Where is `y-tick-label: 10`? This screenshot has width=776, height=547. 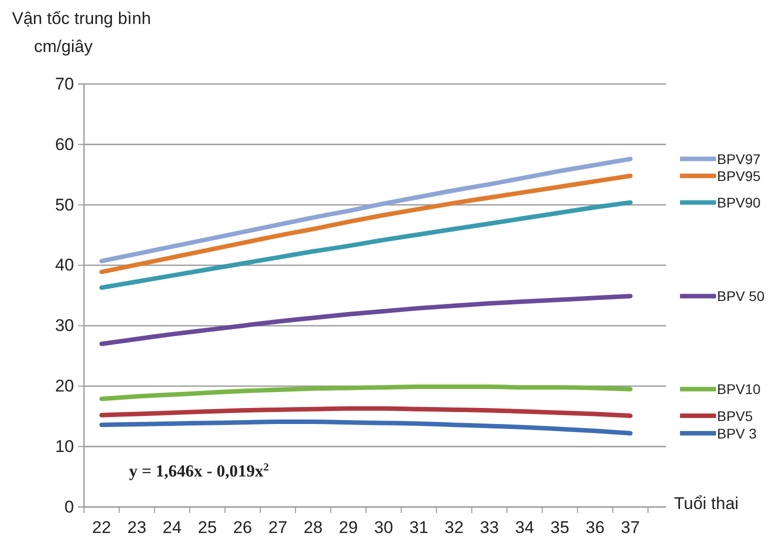 y-tick-label: 10 is located at coordinates (64, 446).